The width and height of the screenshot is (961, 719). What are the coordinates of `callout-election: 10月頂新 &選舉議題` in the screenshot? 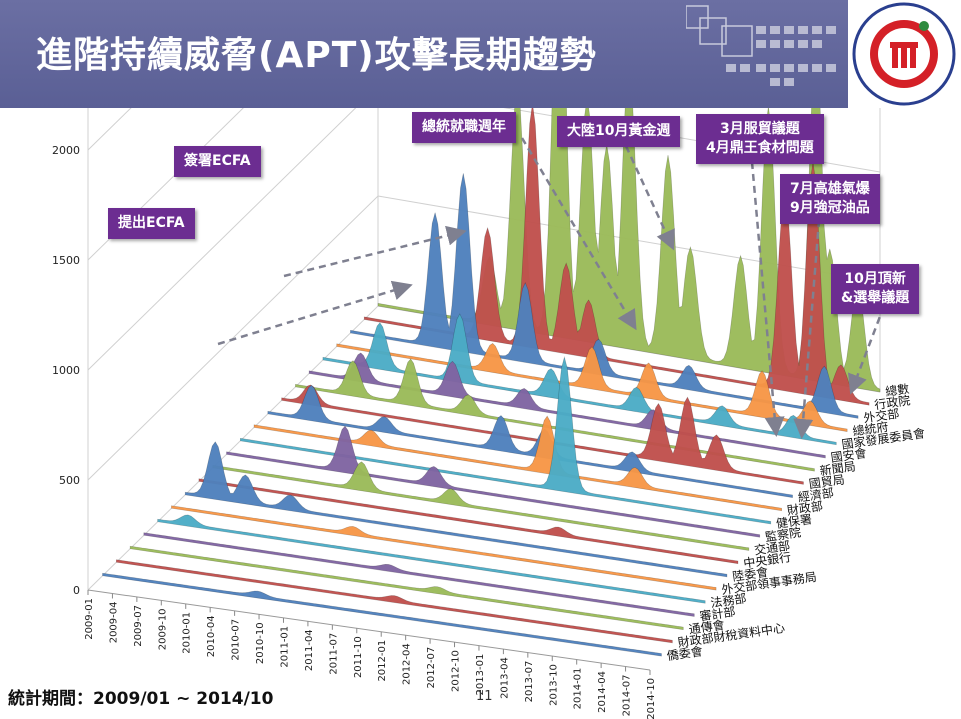 It's located at (875, 289).